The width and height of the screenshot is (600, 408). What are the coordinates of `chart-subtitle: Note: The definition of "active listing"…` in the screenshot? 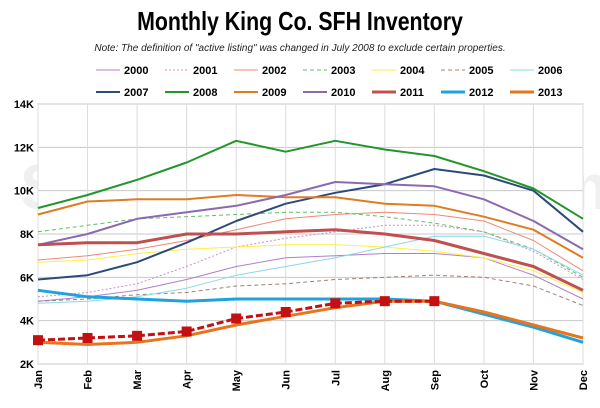 It's located at (300, 48).